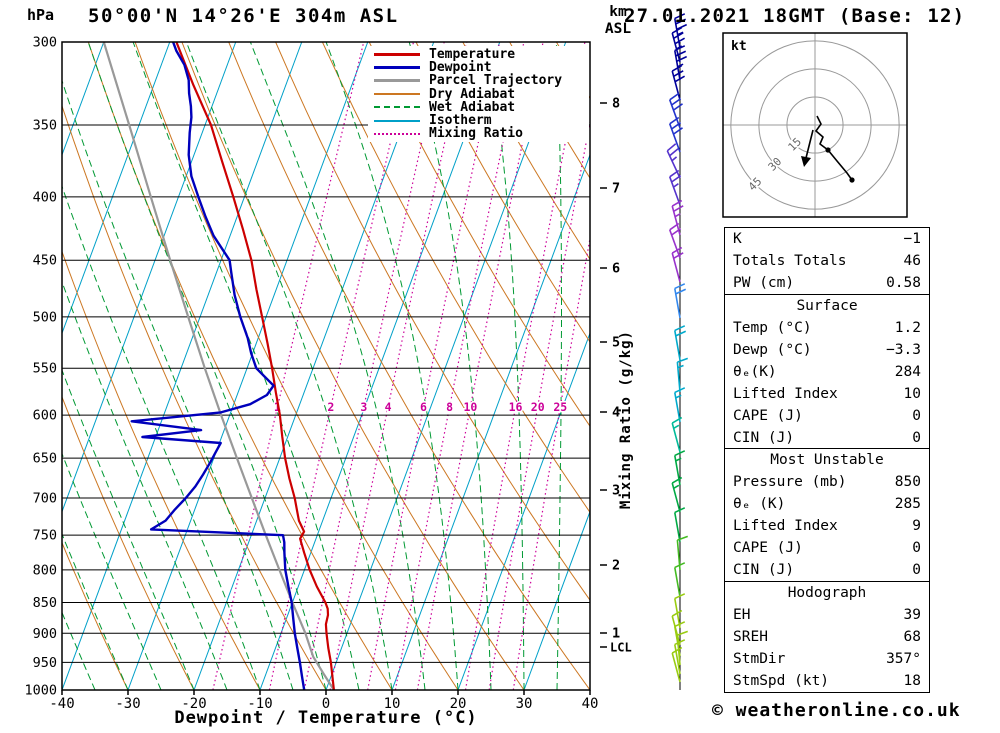 The width and height of the screenshot is (1000, 733). Describe the element at coordinates (739, 46) in the screenshot. I see `hodograph-unit-label: kt` at that location.